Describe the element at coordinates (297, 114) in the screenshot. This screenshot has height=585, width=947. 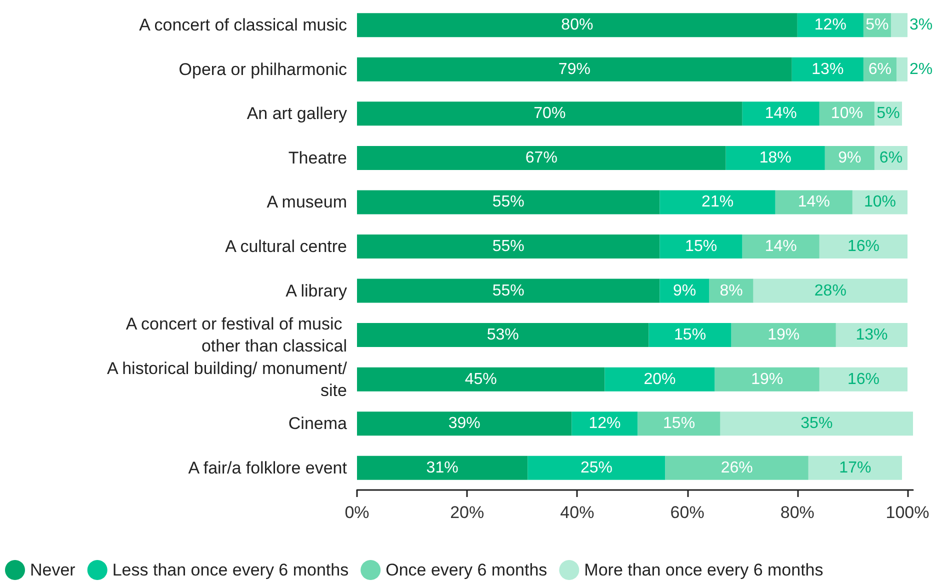
I see `y-tick-label: An art gallery` at that location.